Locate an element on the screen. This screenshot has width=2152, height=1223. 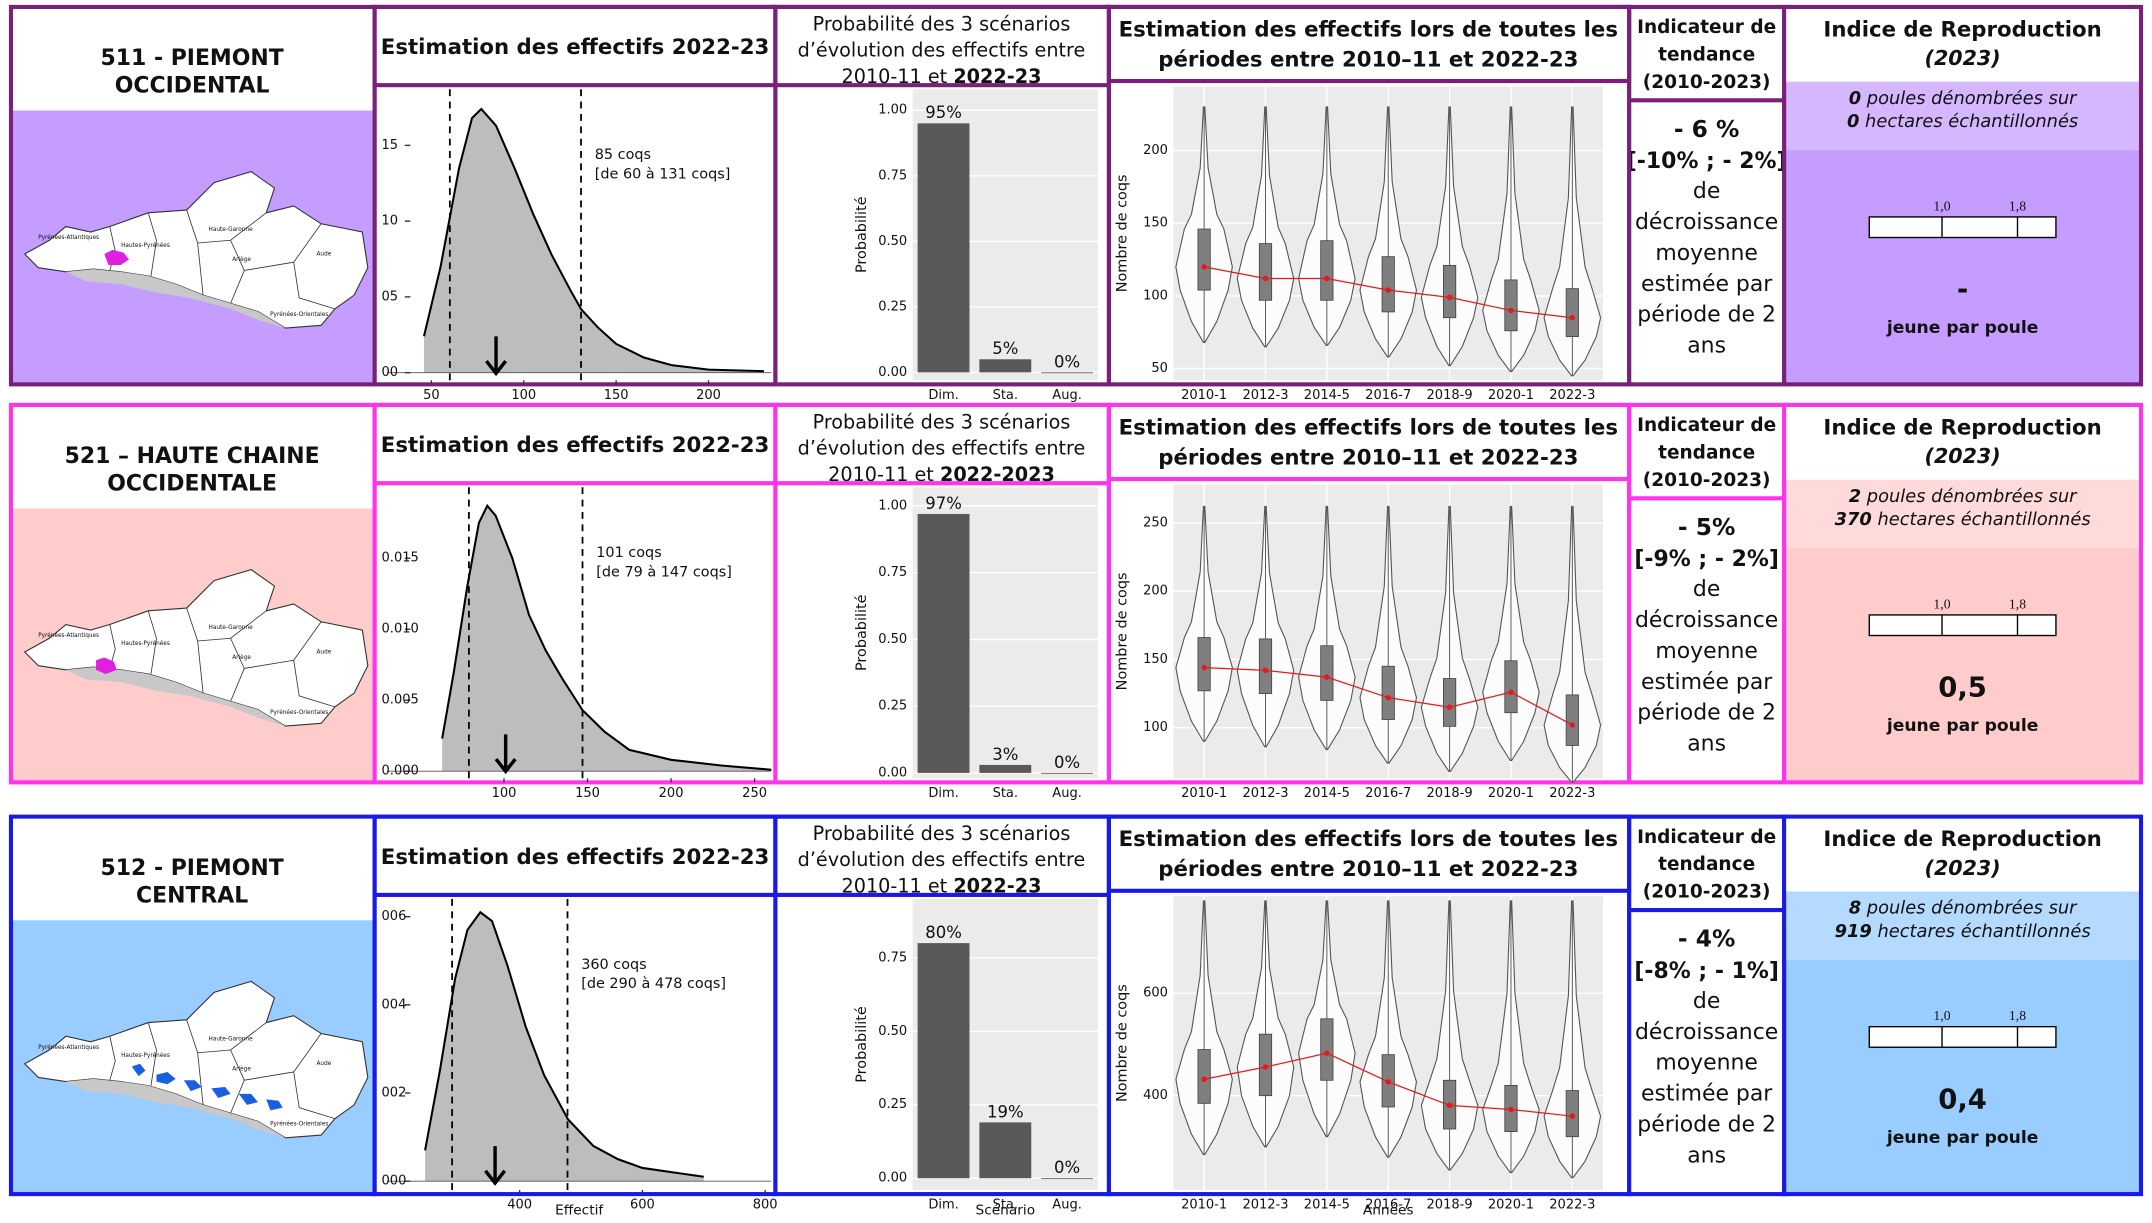
repro-value: 0,4 is located at coordinates (1962, 1099).